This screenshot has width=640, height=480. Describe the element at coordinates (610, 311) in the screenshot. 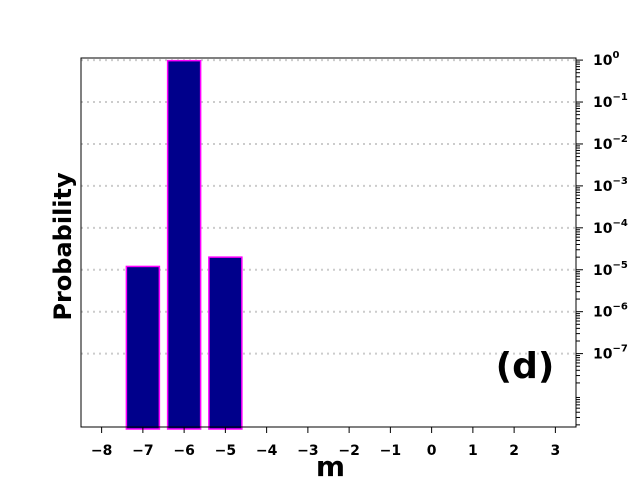

I see `y-tick-label: 10⁻⁶` at that location.